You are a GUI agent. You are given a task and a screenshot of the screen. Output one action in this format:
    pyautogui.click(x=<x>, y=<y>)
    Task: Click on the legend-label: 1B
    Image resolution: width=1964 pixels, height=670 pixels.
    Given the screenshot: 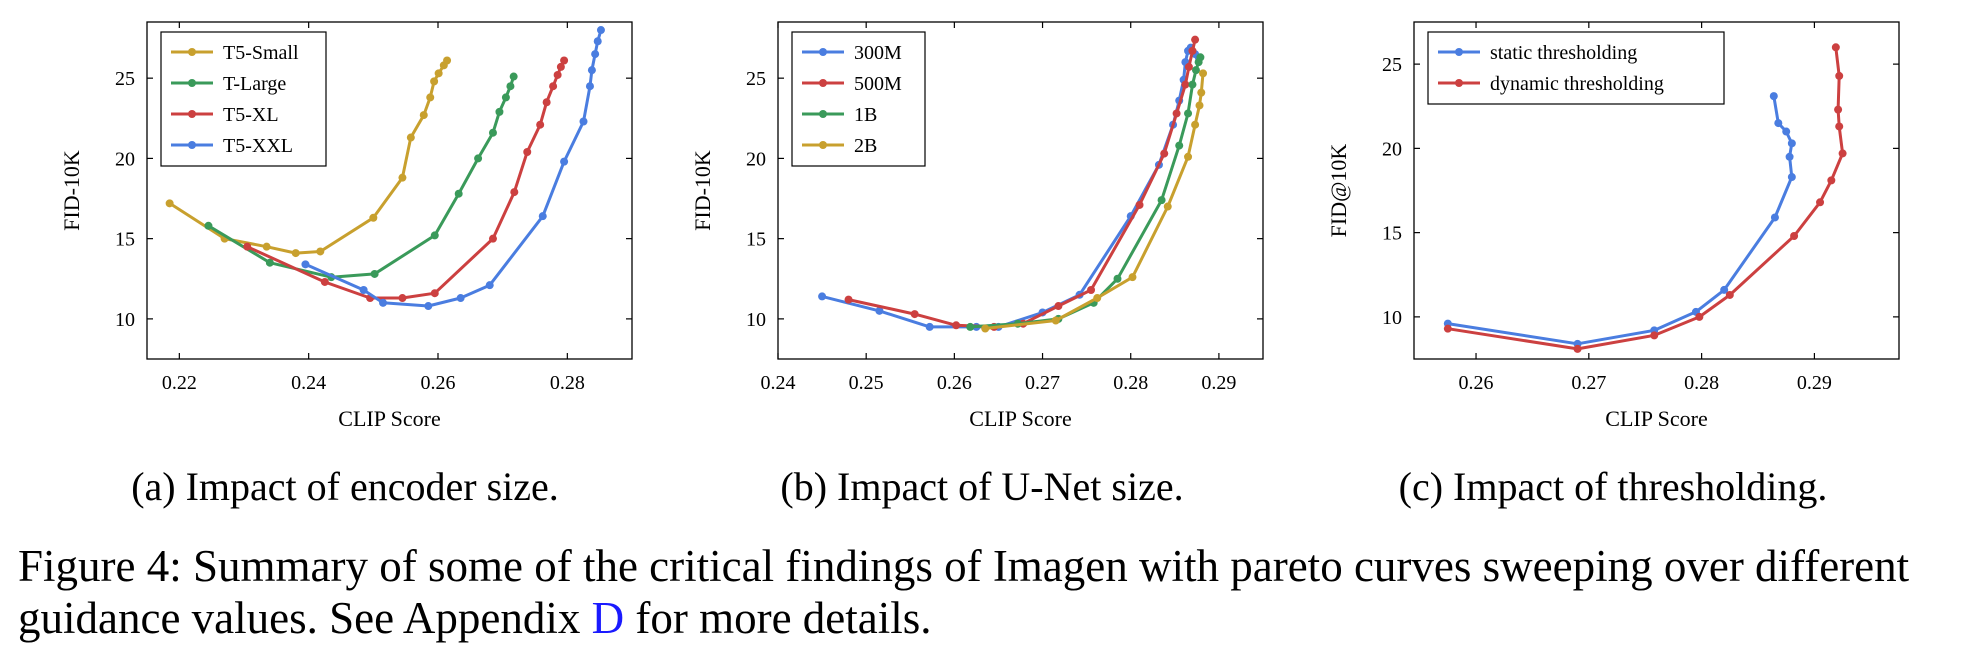 What is the action you would take?
    pyautogui.click(x=865, y=115)
    